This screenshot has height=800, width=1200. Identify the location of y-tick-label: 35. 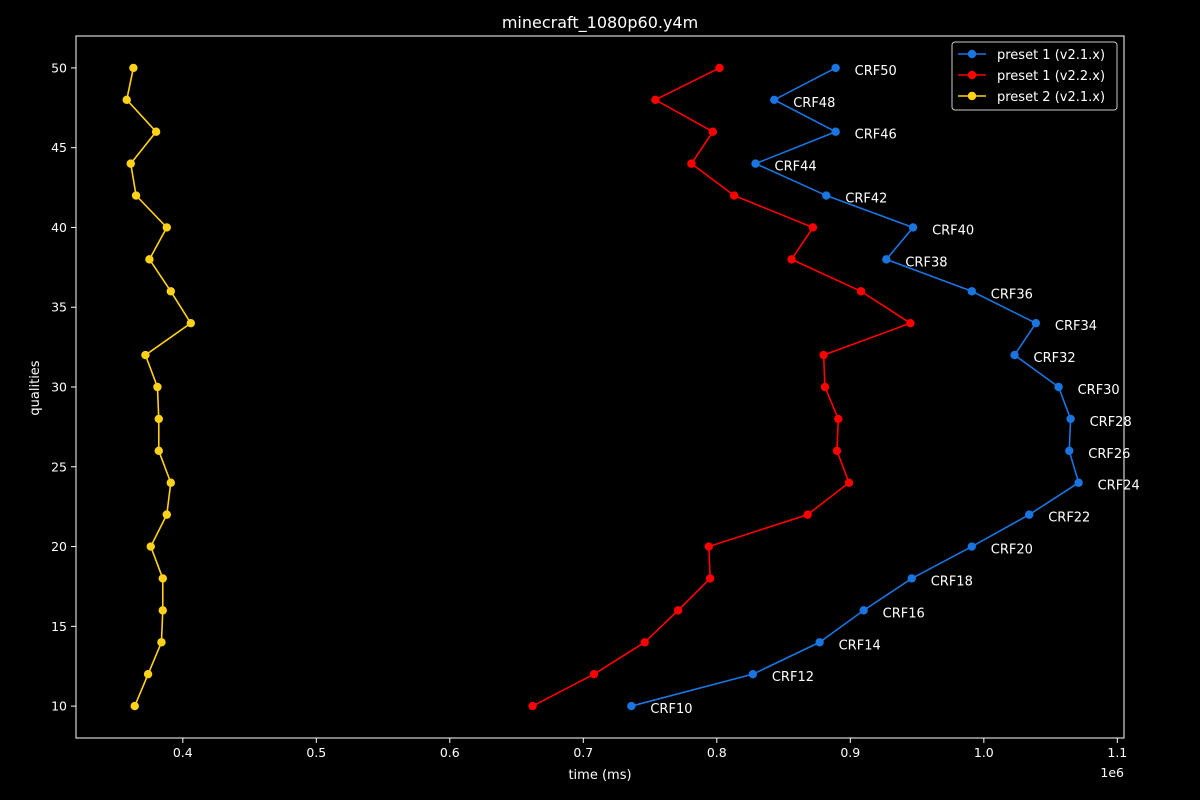
(59, 307).